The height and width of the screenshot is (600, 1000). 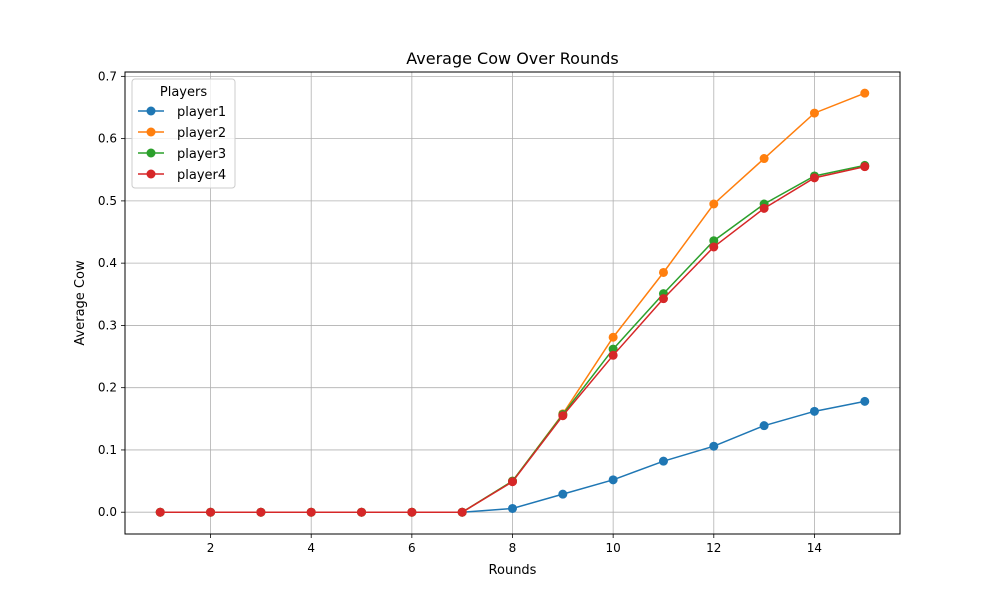 What do you see at coordinates (512, 58) in the screenshot?
I see `chart-title: Average Cow Over Rounds` at bounding box center [512, 58].